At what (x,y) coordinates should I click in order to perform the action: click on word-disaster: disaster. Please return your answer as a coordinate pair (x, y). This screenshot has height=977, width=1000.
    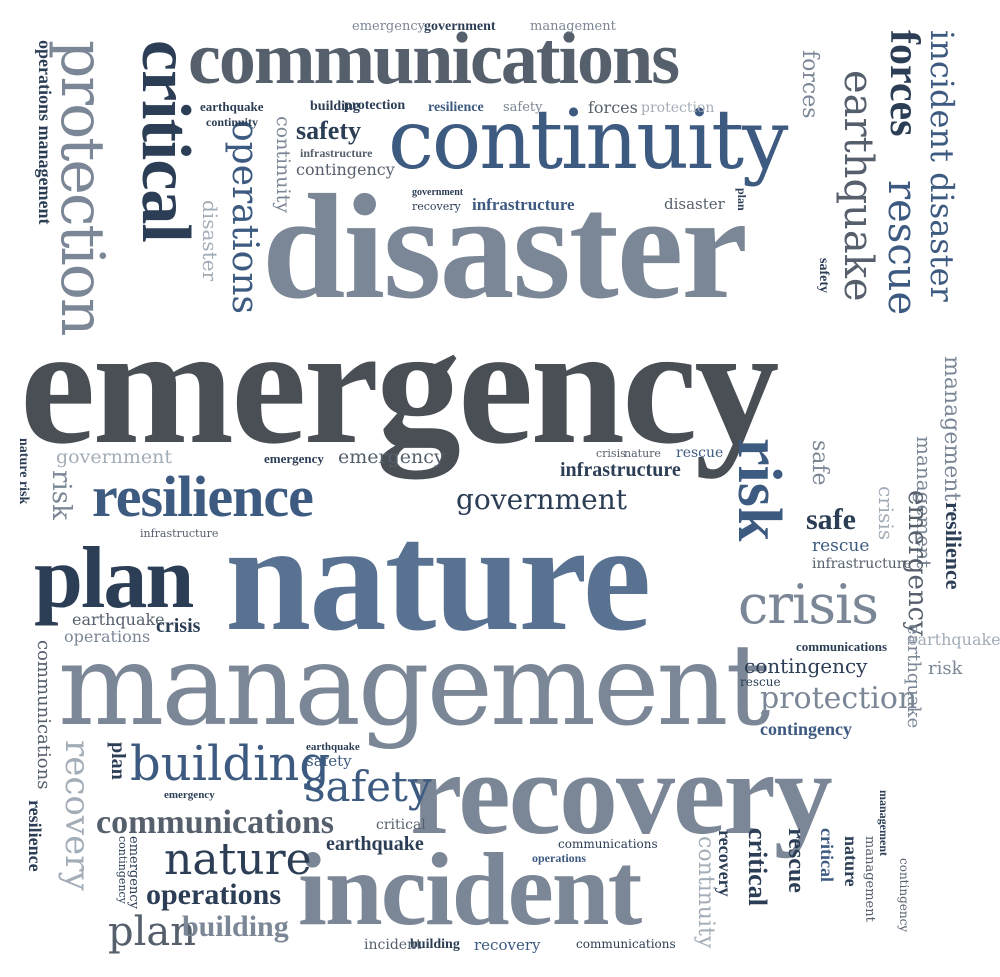
    Looking at the image, I should click on (505, 247).